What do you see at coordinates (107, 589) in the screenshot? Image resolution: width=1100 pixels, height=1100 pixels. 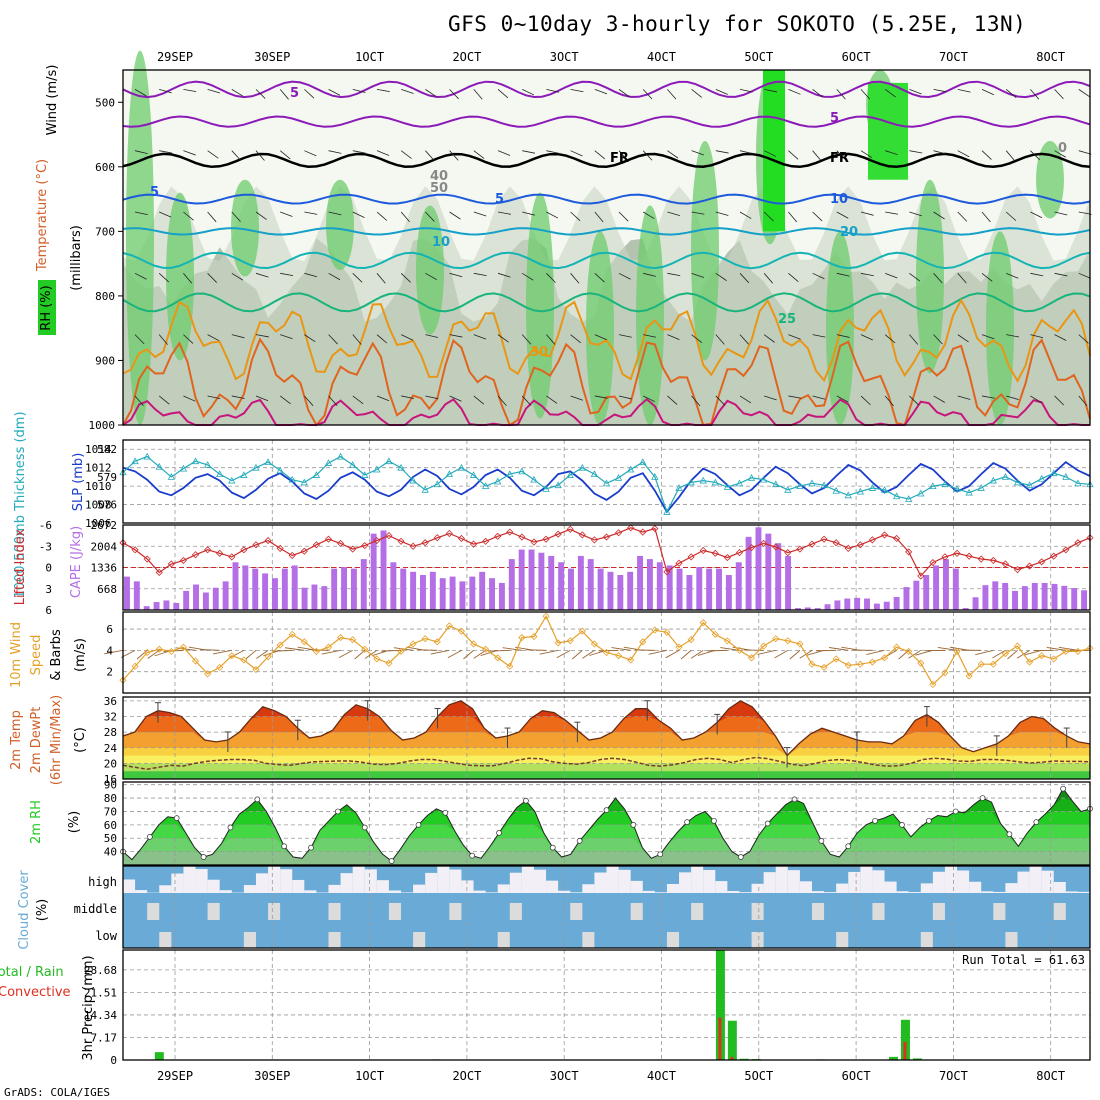 I see `cape-tick-label: 668` at bounding box center [107, 589].